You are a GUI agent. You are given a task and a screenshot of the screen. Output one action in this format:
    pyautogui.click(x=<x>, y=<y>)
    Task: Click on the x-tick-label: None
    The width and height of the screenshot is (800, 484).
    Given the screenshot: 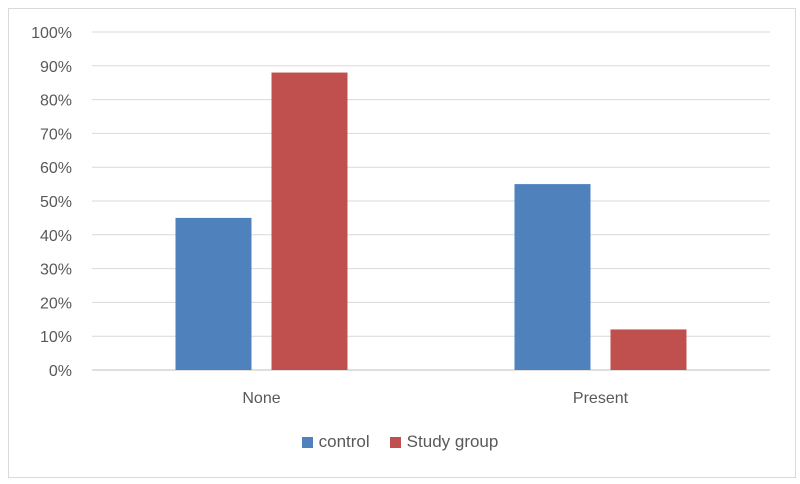 What is the action you would take?
    pyautogui.click(x=261, y=398)
    